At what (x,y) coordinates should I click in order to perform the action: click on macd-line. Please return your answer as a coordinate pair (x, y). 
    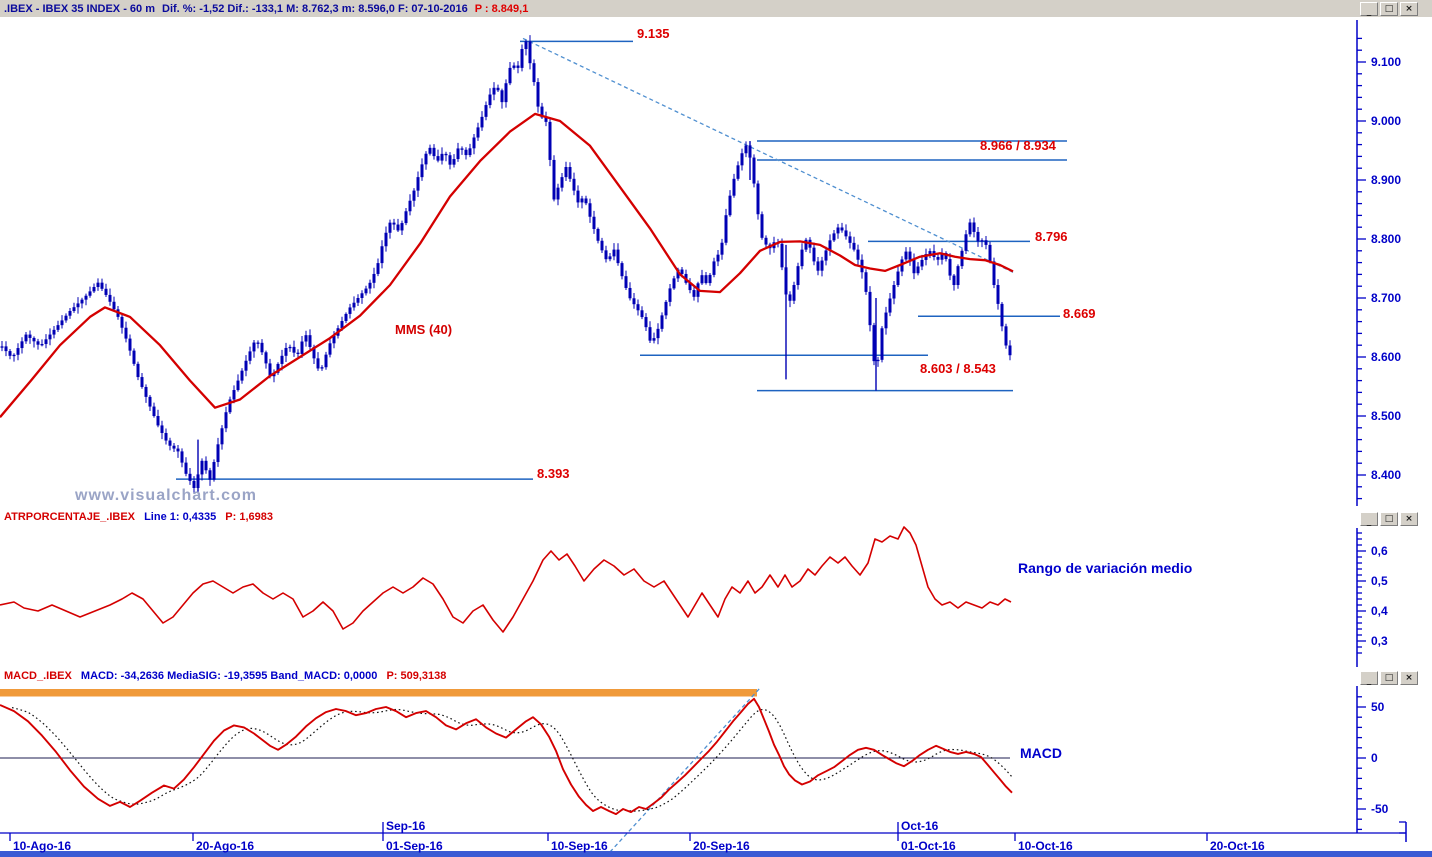
    Looking at the image, I should click on (506, 756).